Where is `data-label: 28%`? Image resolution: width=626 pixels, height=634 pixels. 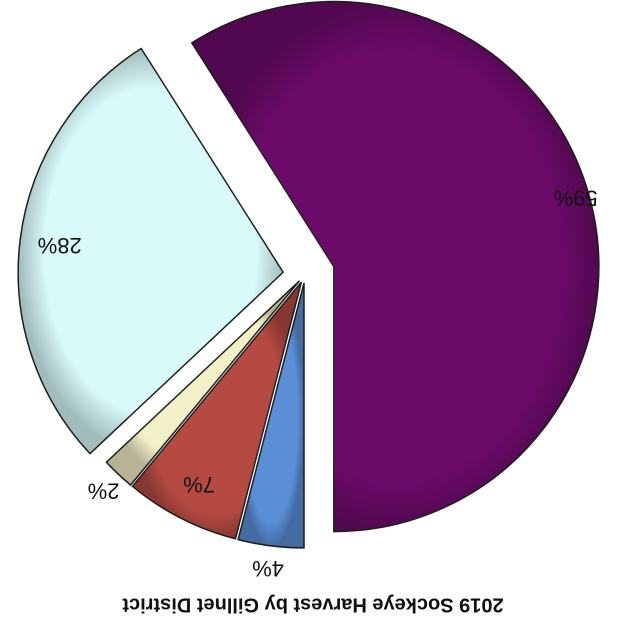
data-label: 28% is located at coordinates (60, 245).